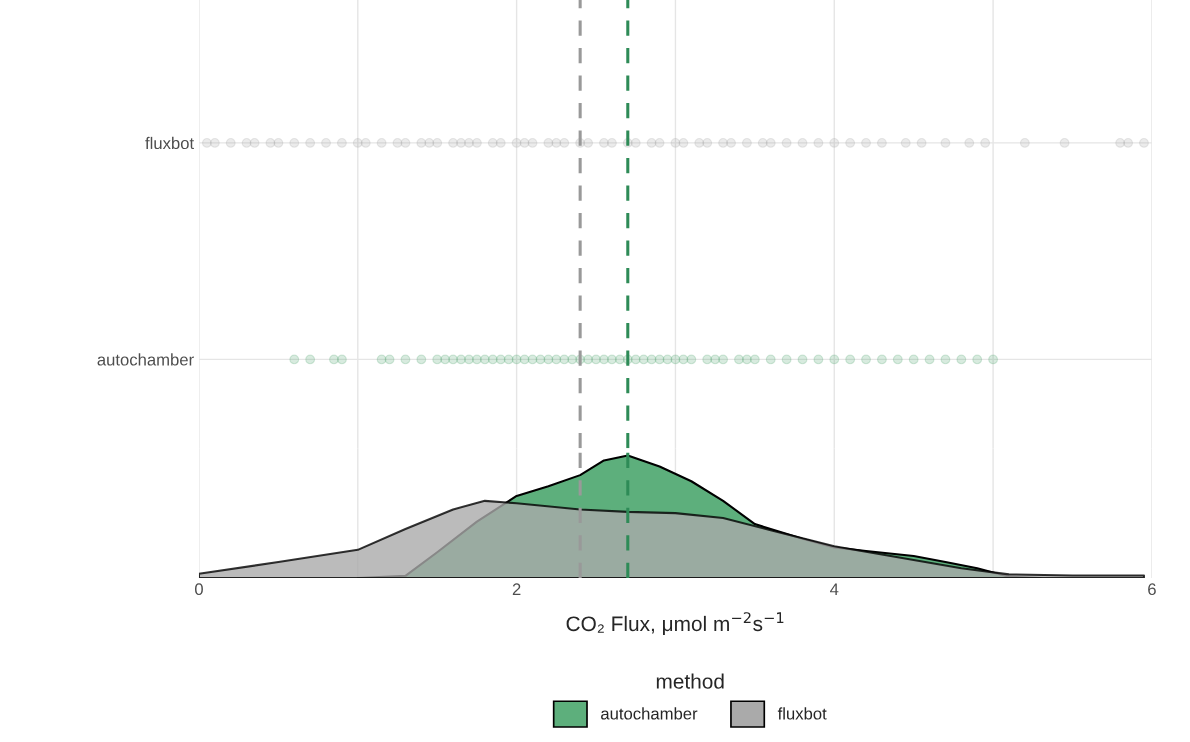 This screenshot has width=1190, height=742. What do you see at coordinates (802, 713) in the screenshot?
I see `legend-label: fluxbot` at bounding box center [802, 713].